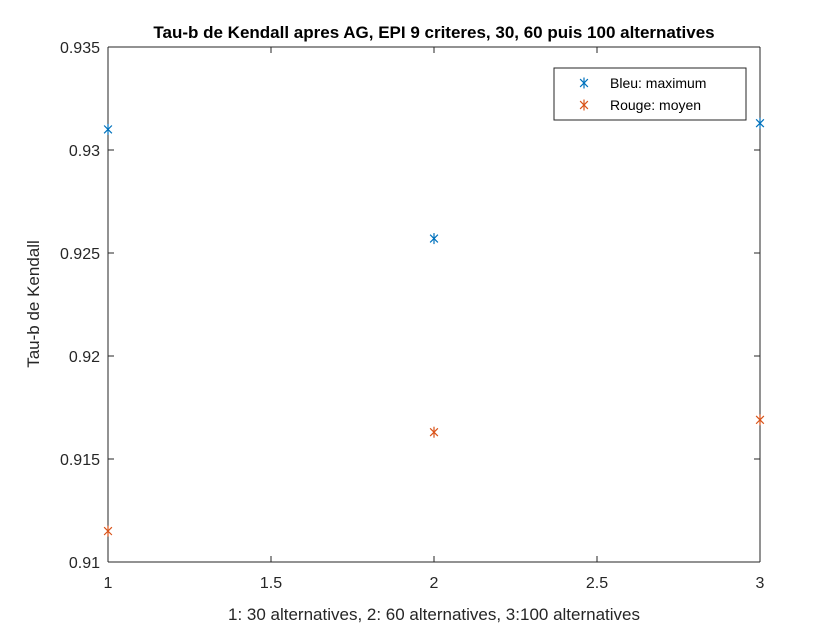 This screenshot has width=840, height=630. What do you see at coordinates (760, 583) in the screenshot?
I see `x-tick-label: 3` at bounding box center [760, 583].